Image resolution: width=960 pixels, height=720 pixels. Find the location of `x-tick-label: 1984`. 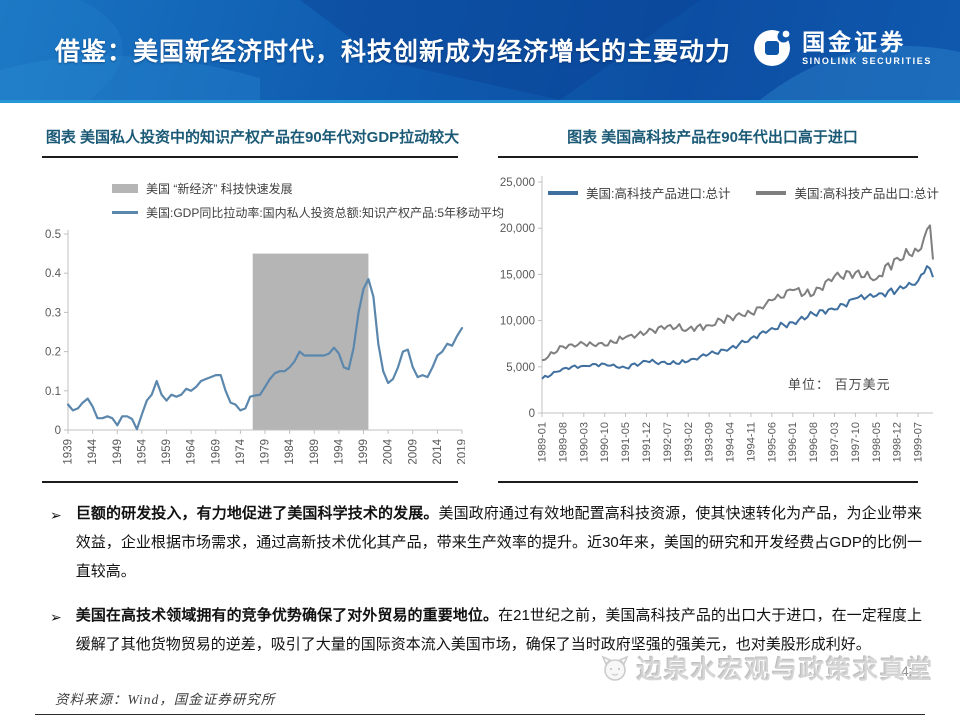

x-tick-label: 1984 is located at coordinates (290, 451).